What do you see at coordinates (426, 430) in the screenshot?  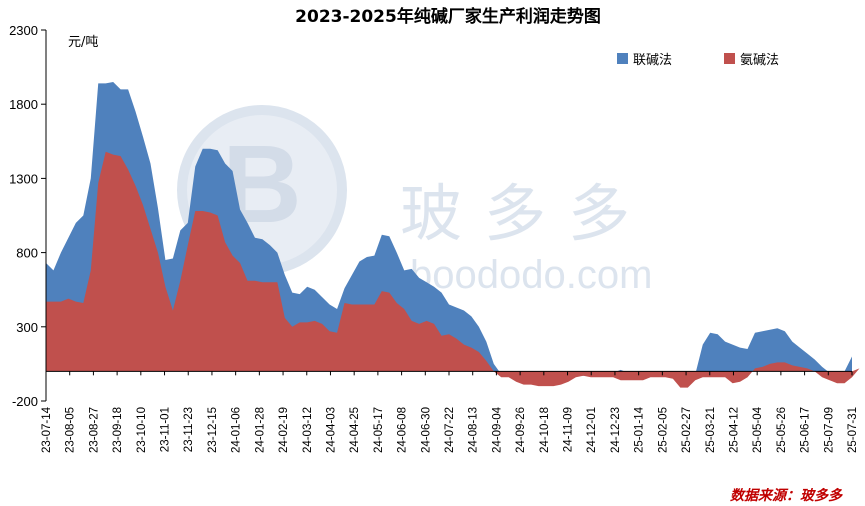 I see `x-tick-label: 24-06-30` at bounding box center [426, 430].